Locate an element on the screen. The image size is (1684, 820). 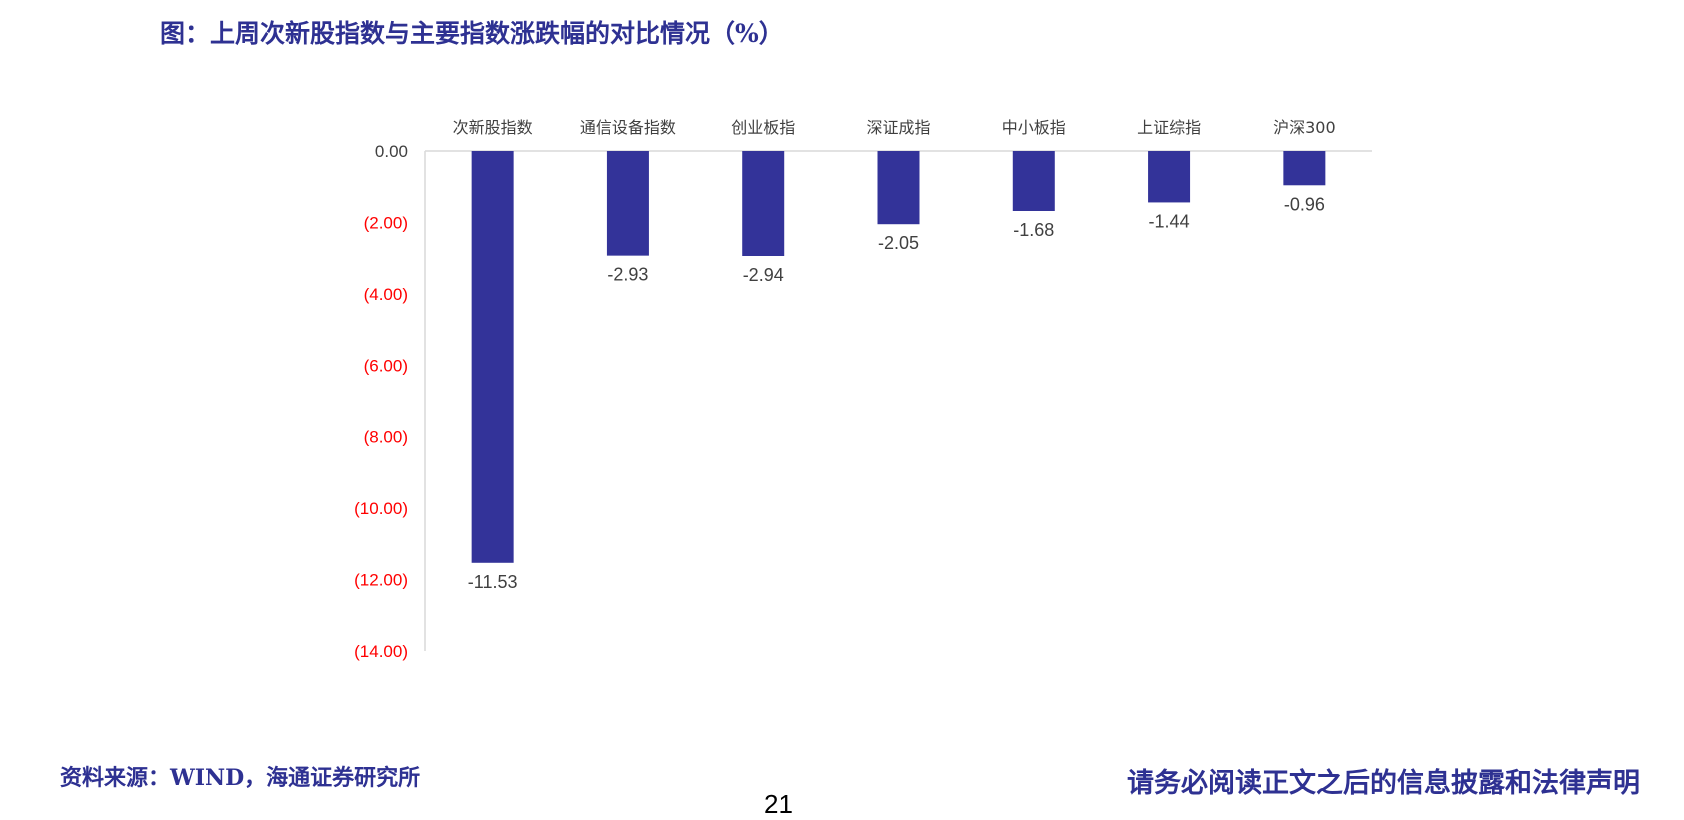
y-tick-label: 0.00 is located at coordinates (391, 151).